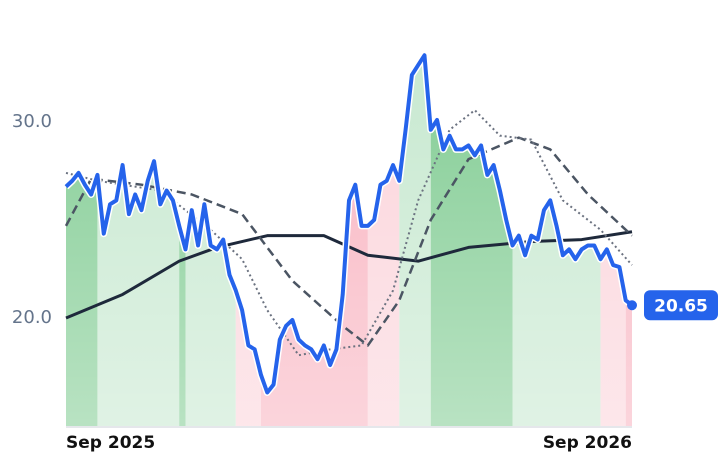  What do you see at coordinates (32, 121) in the screenshot?
I see `y-tick-label: 30.0` at bounding box center [32, 121].